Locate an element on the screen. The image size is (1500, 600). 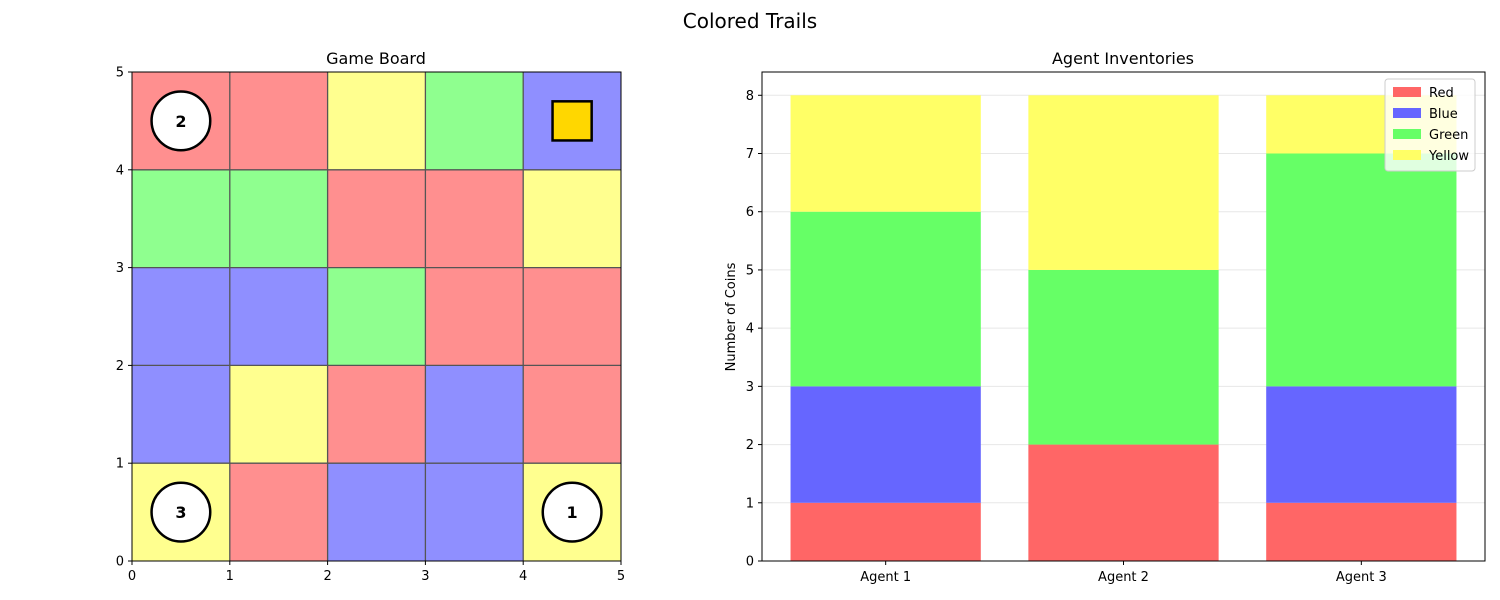
agent-token-2: 2 is located at coordinates (181, 121).